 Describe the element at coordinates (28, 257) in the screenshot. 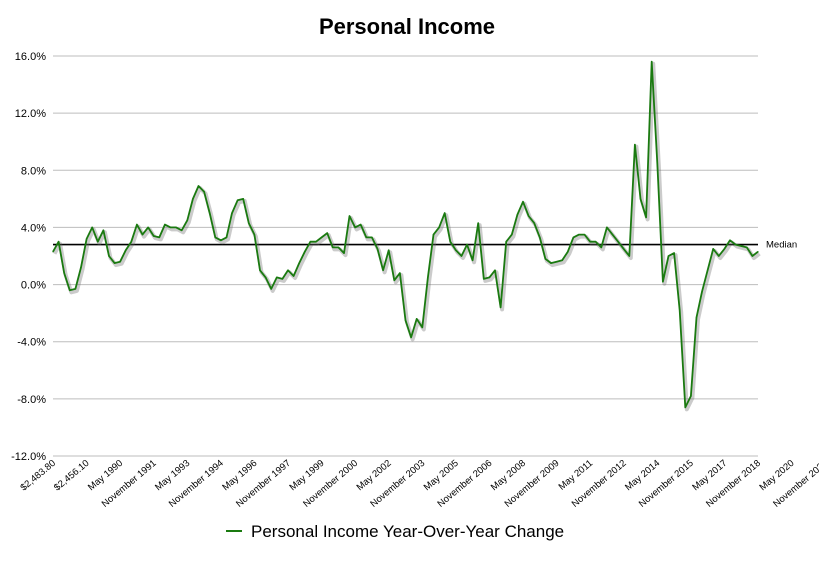

I see `y-axis: 16.0% 12.0% 8.0% 4.0% 0.0% -4.0% -8.0% -12.0%` at that location.